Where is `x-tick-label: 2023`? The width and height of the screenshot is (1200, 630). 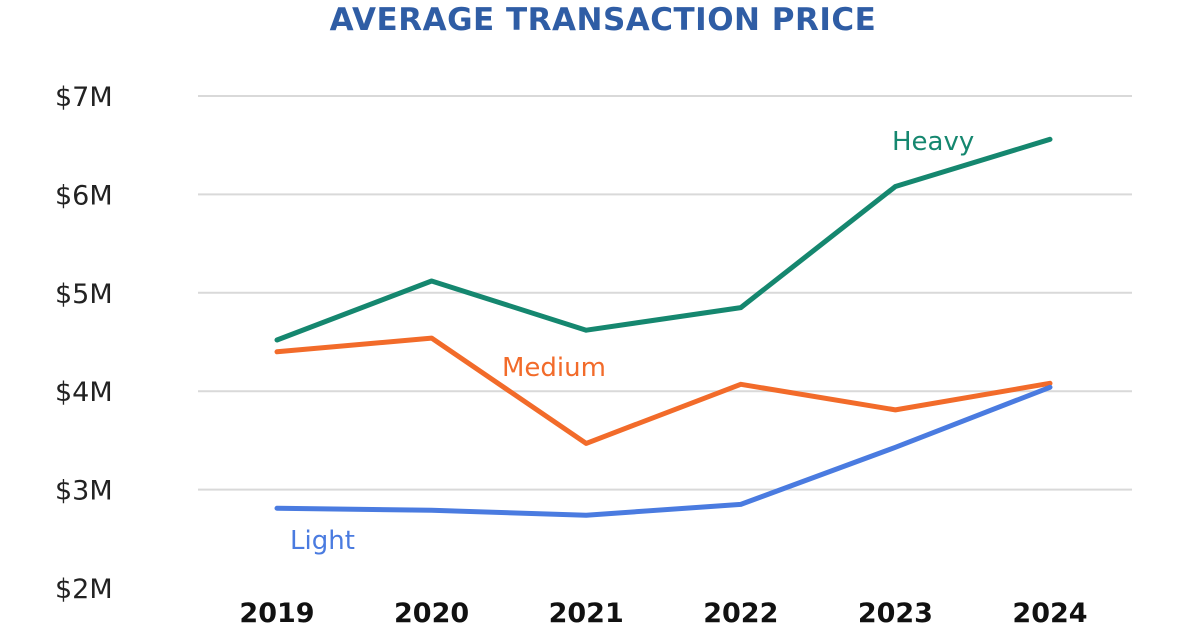
x-tick-label: 2023 is located at coordinates (895, 613).